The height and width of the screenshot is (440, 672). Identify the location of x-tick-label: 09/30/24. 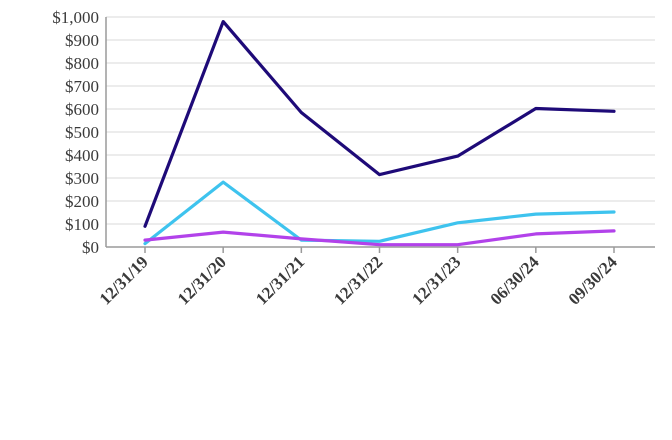
(593, 280).